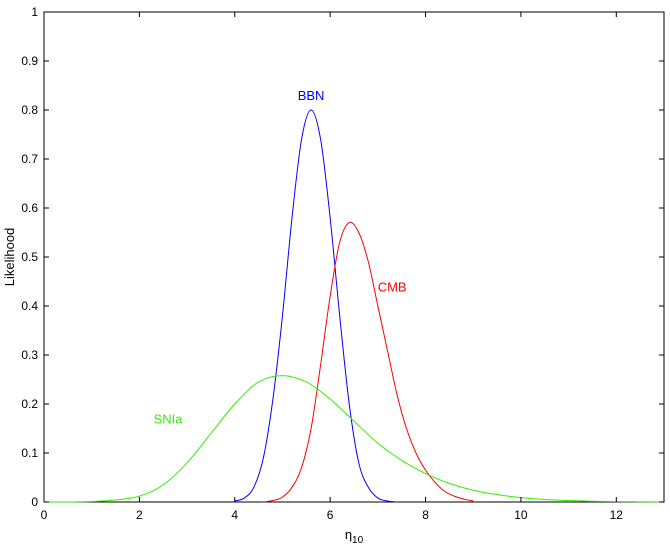 The image size is (670, 545). What do you see at coordinates (330, 515) in the screenshot?
I see `x-tick-label: 6` at bounding box center [330, 515].